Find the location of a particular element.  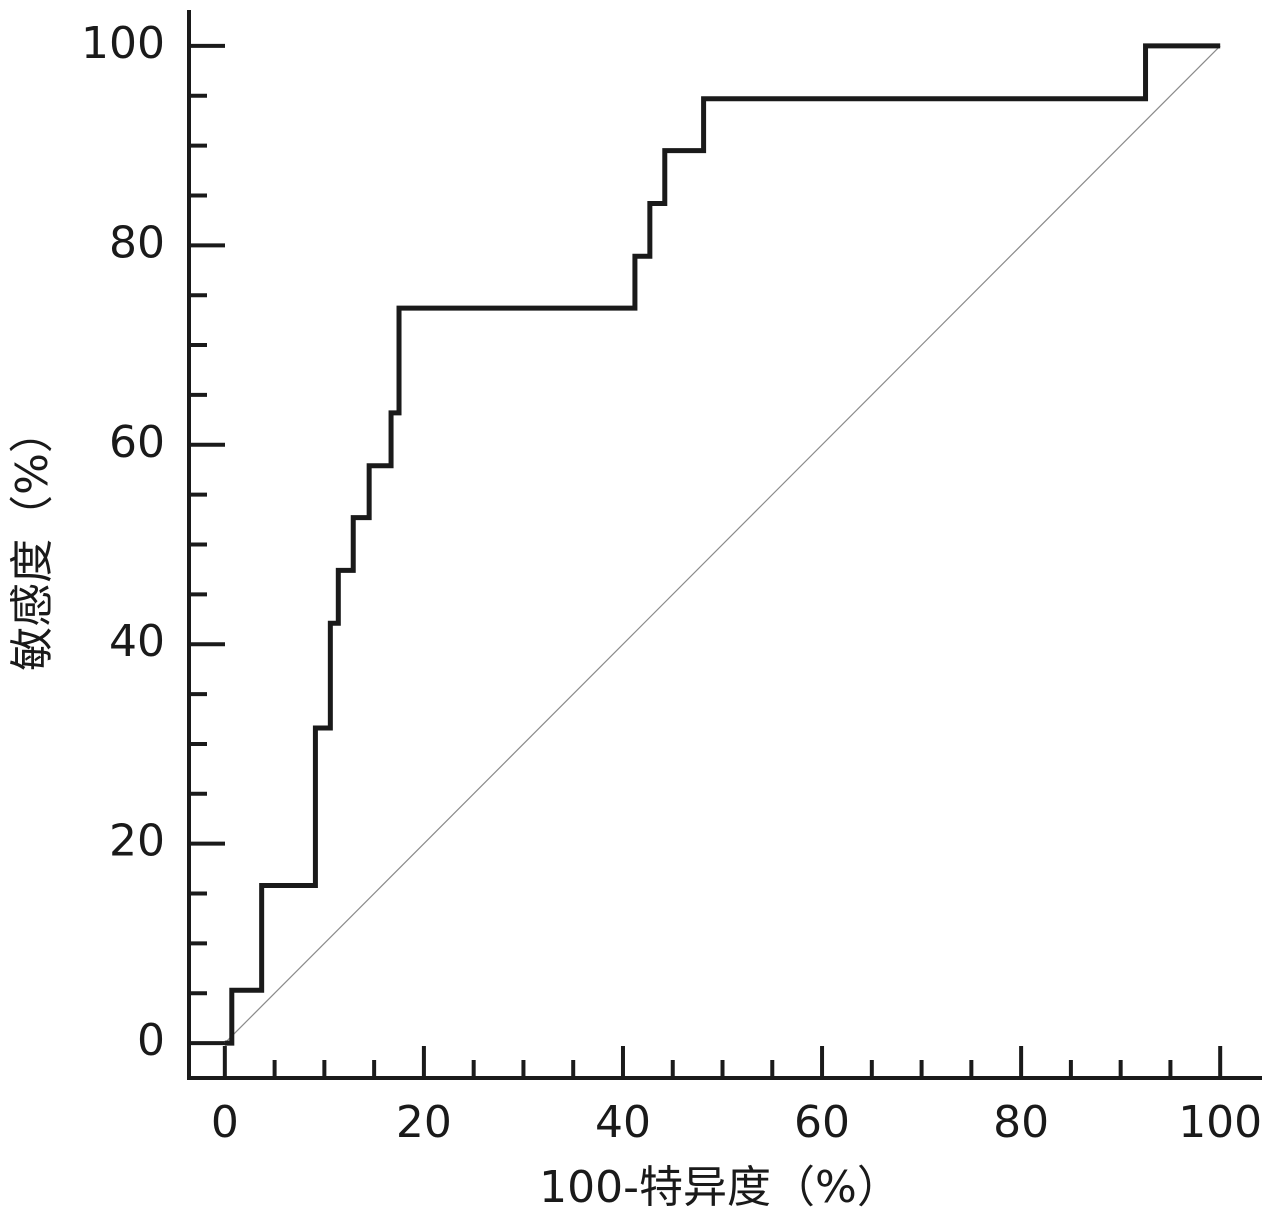

x-tick-label: 100 is located at coordinates (1220, 1122).